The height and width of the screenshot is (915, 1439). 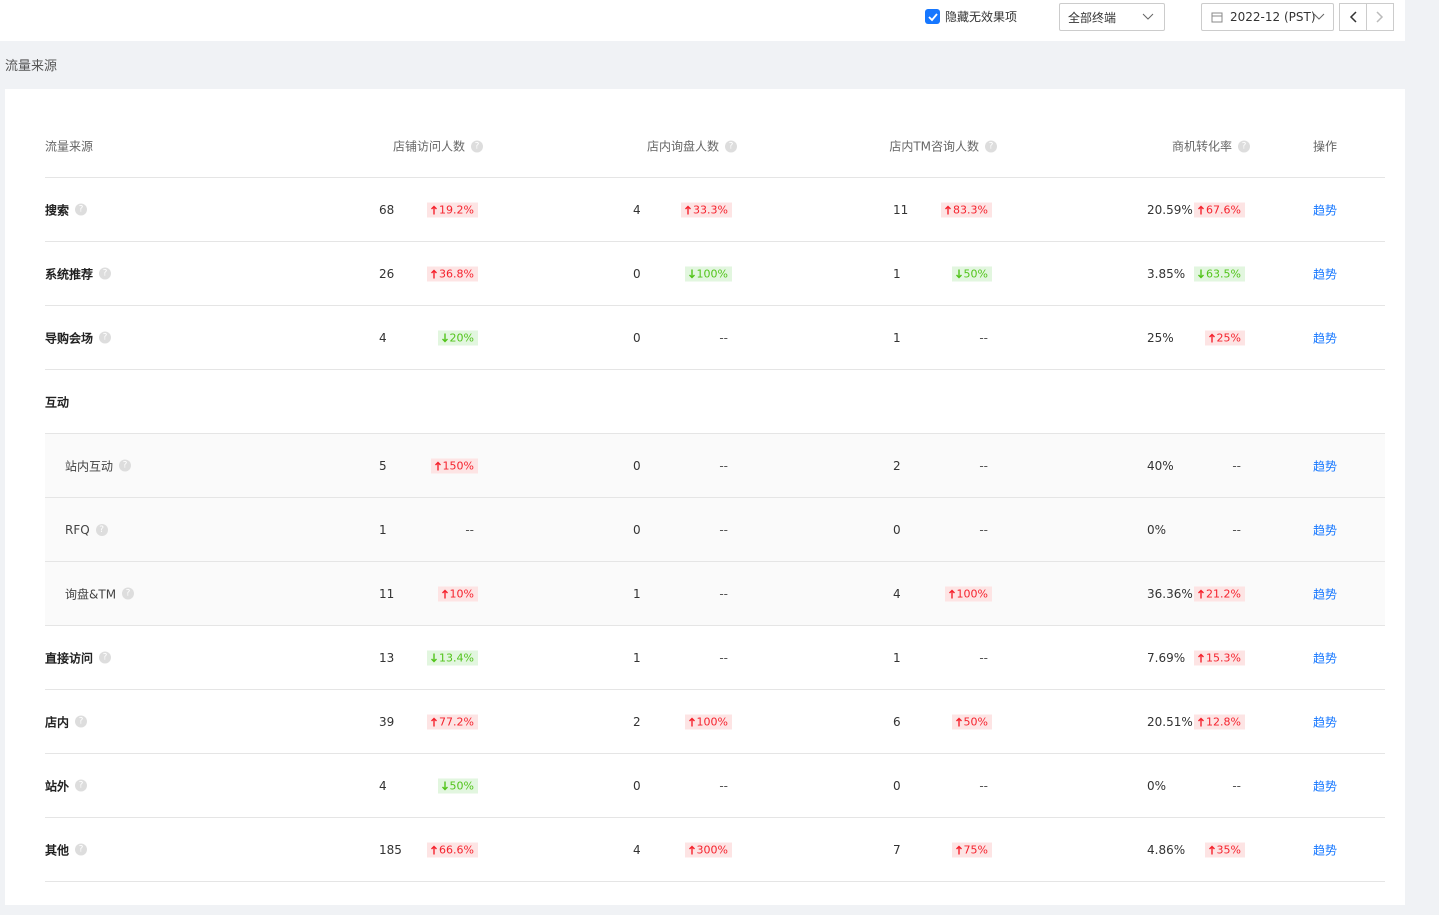 What do you see at coordinates (461, 337) in the screenshot?
I see `change-value: 20%` at bounding box center [461, 337].